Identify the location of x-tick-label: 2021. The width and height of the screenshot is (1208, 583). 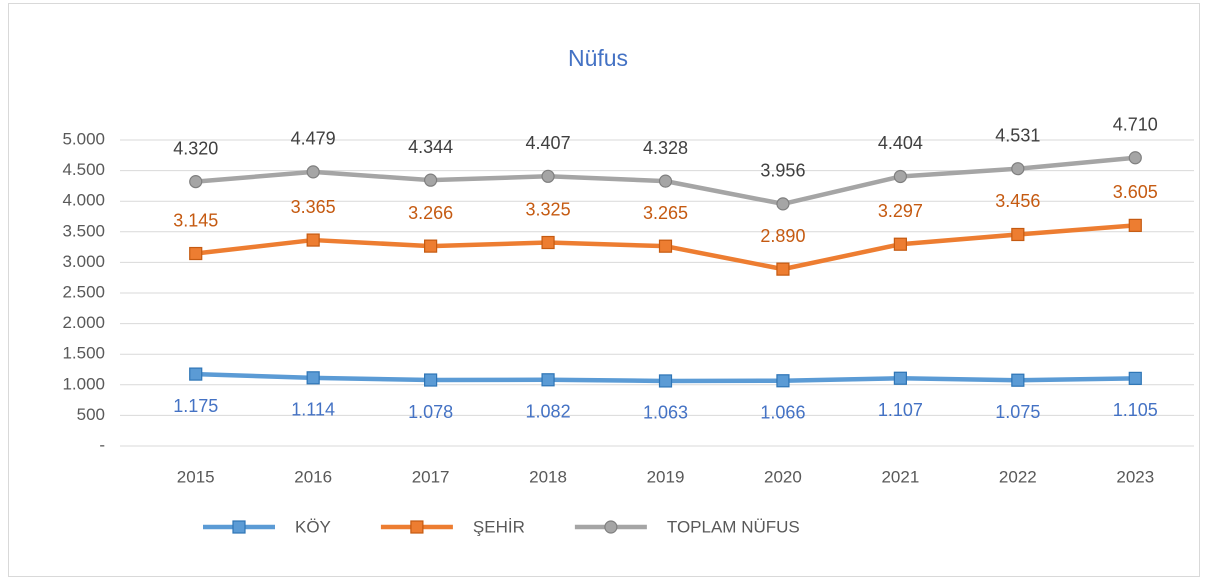
(900, 476).